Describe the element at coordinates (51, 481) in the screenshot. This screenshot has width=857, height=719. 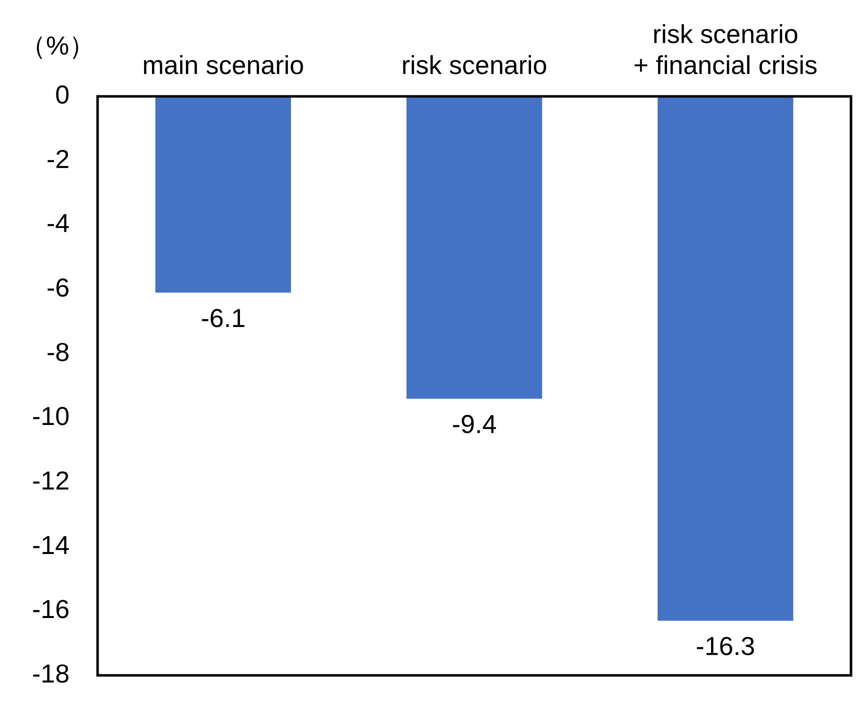
I see `y-tick-label: -12` at that location.